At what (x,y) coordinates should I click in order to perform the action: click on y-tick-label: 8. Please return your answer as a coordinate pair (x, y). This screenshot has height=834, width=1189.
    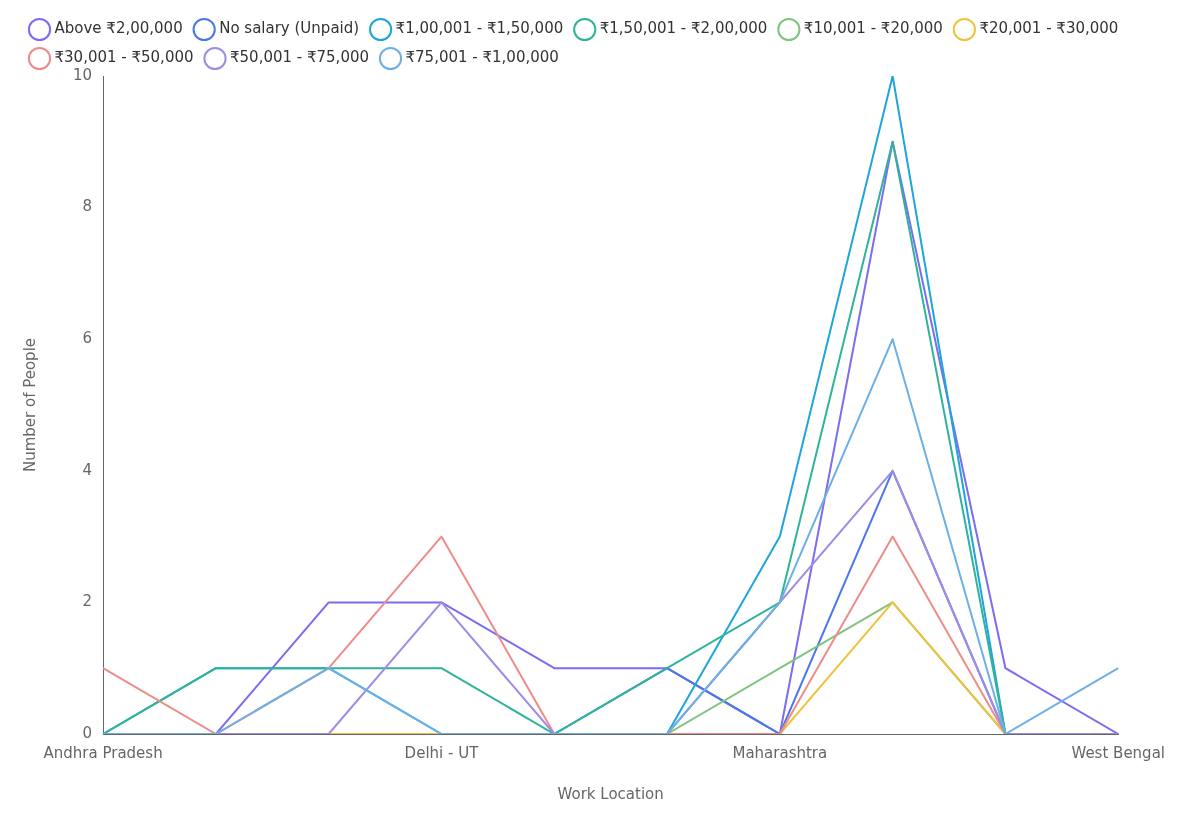
    Looking at the image, I should click on (87, 206).